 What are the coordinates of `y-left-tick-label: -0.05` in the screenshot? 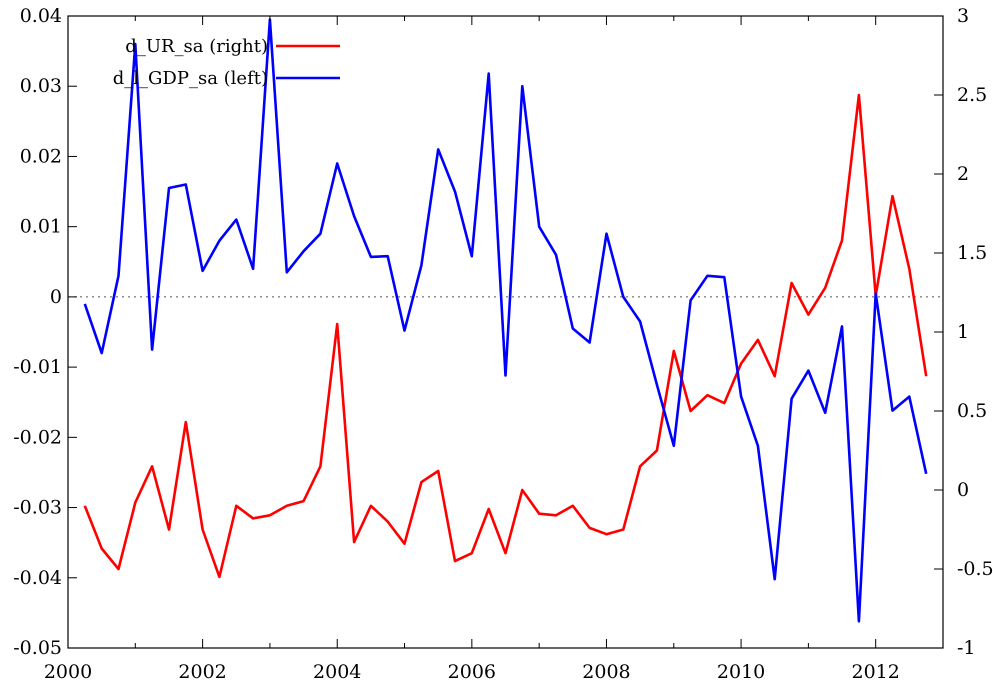 It's located at (37, 648).